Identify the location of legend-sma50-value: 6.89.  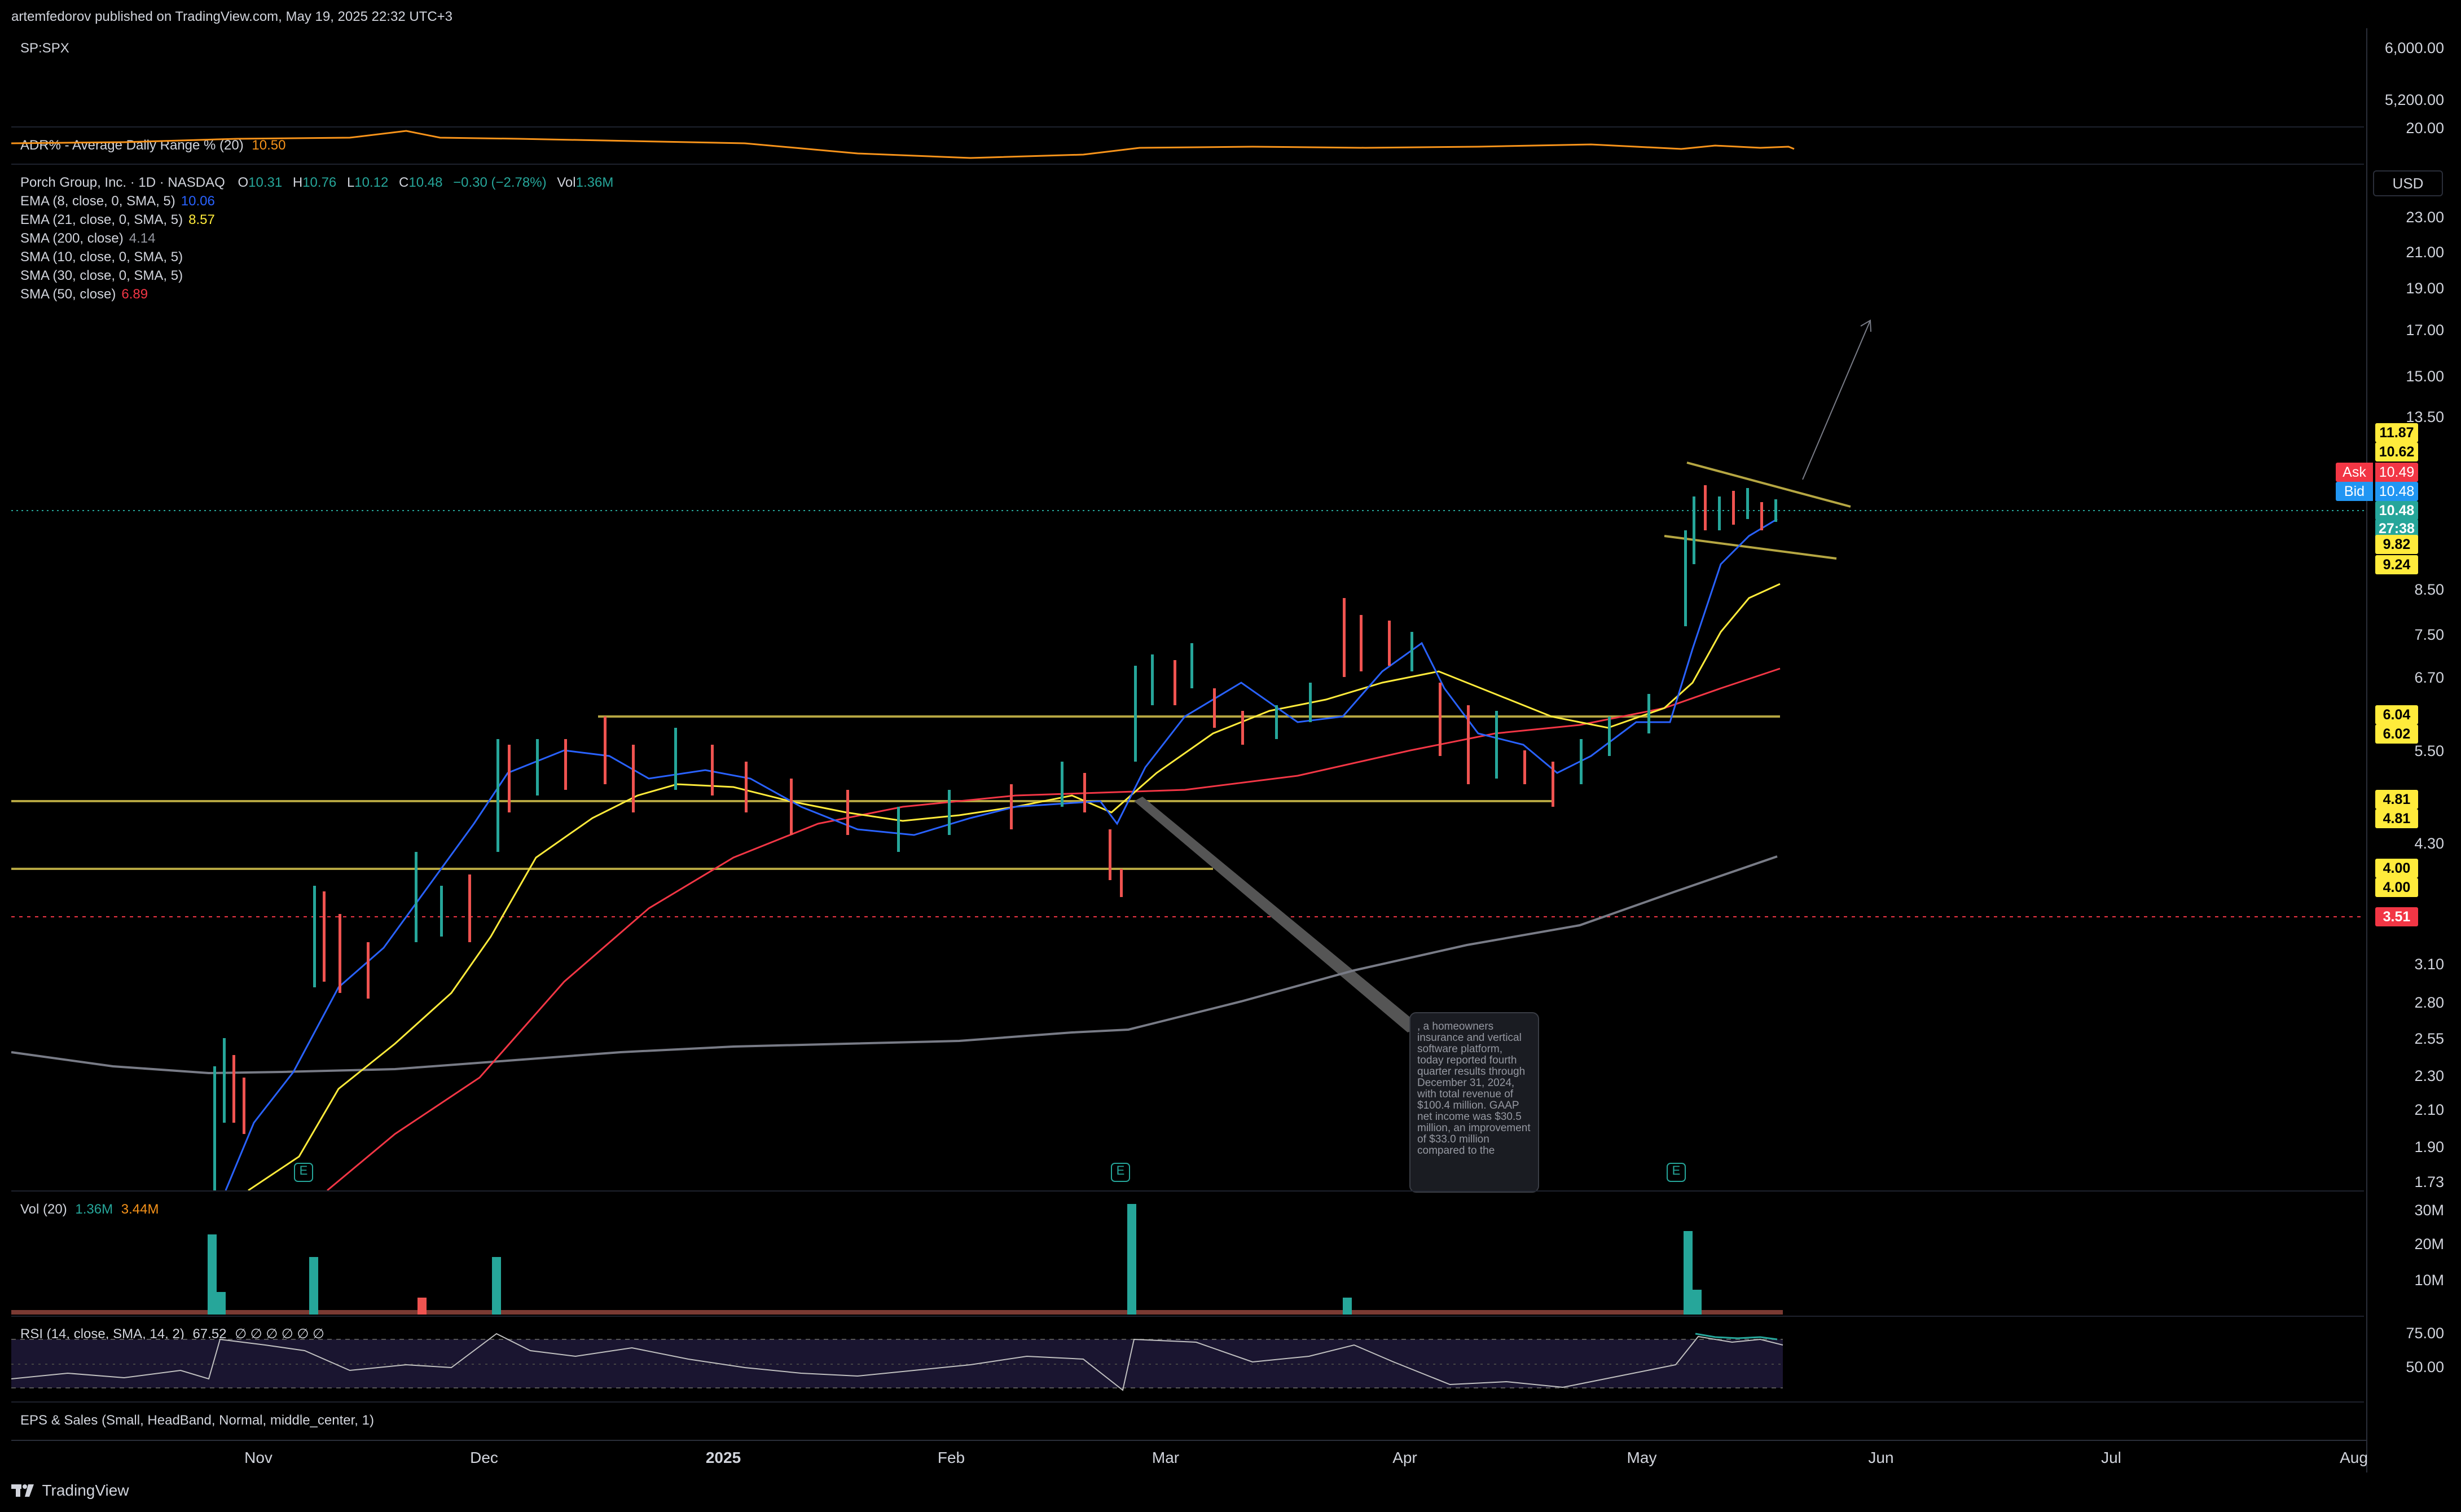
(134, 295).